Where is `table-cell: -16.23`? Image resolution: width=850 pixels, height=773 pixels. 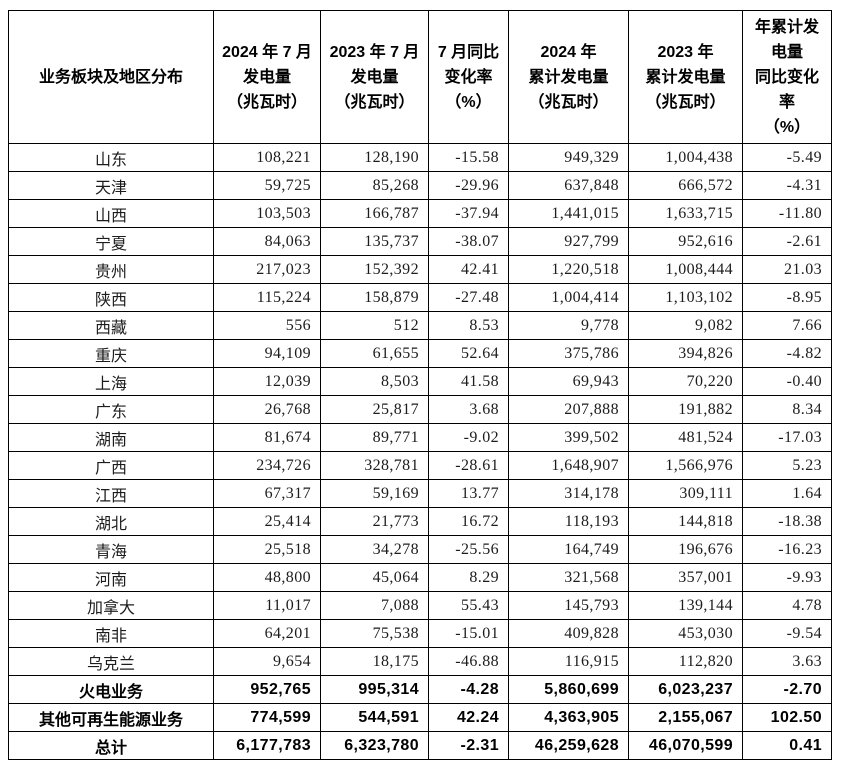
table-cell: -16.23 is located at coordinates (787, 549).